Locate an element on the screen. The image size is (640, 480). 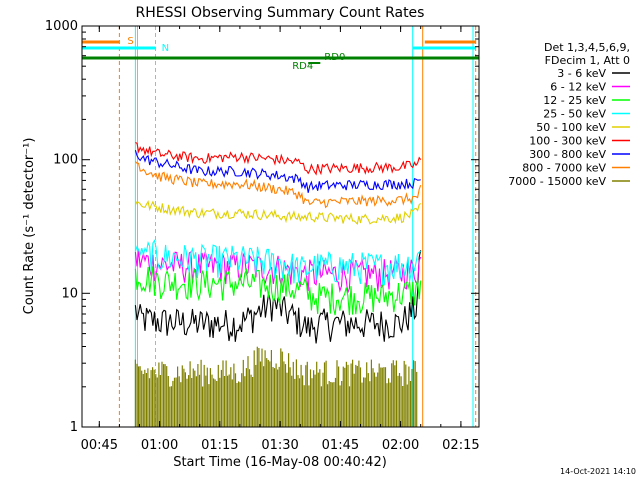
flag-label-s: S is located at coordinates (130, 41).